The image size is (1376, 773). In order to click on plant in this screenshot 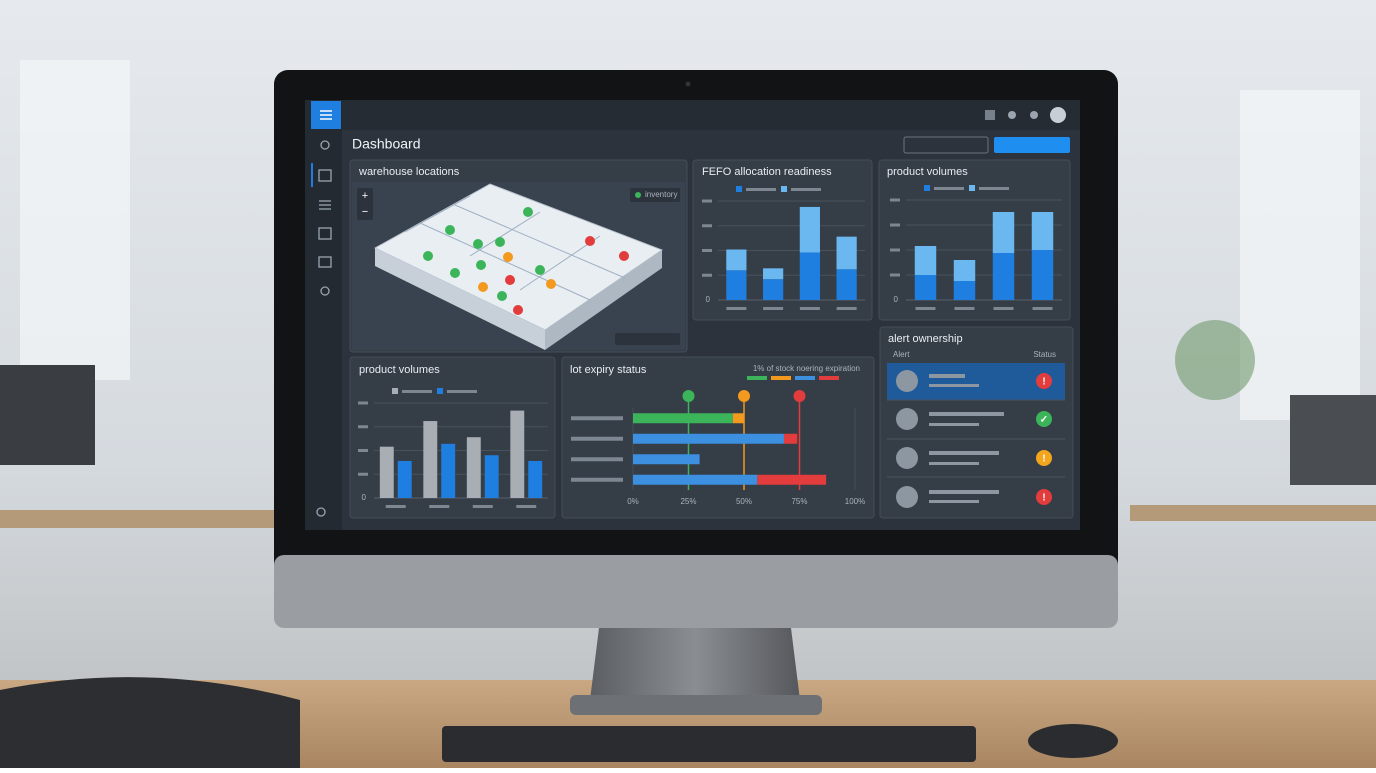, I will do `click(1215, 360)`.